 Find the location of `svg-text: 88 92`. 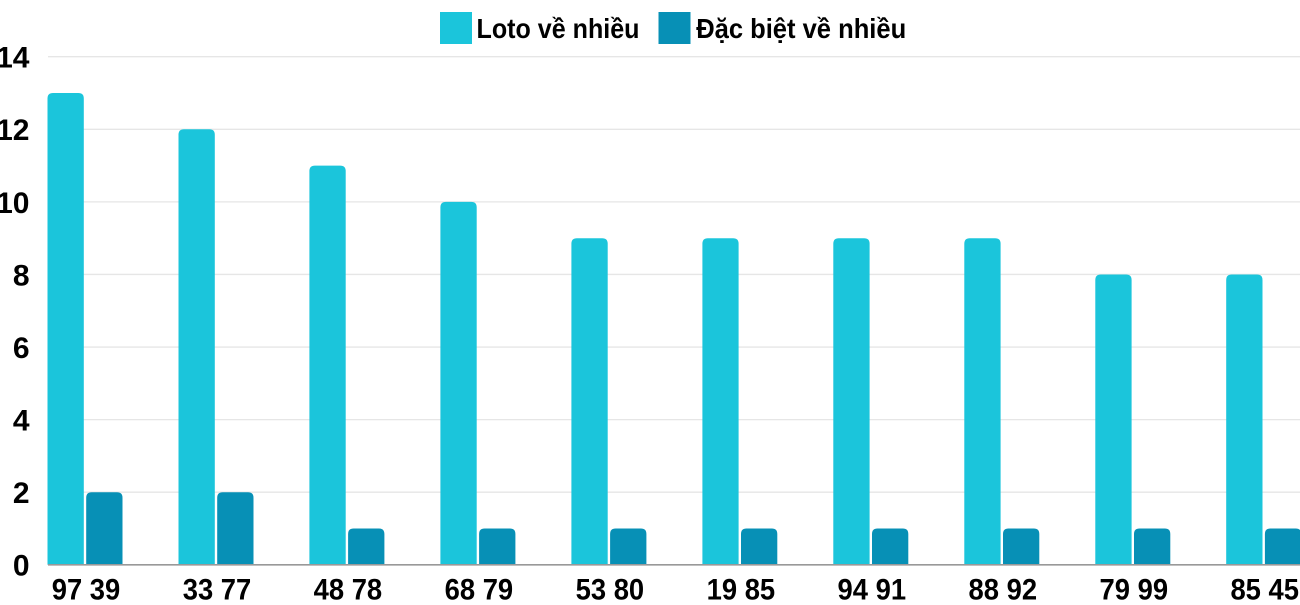

svg-text: 88 92 is located at coordinates (1003, 587).